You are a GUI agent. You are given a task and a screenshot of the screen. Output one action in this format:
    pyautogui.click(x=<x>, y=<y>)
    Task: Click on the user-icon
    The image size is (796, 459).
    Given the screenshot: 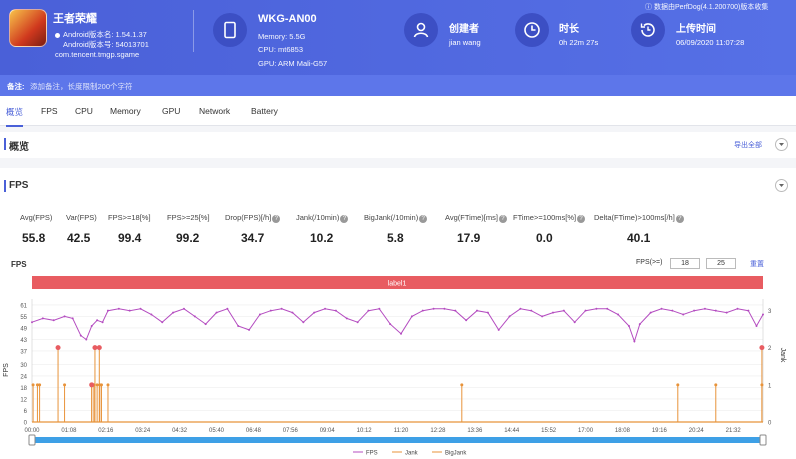 What is the action you would take?
    pyautogui.click(x=421, y=30)
    